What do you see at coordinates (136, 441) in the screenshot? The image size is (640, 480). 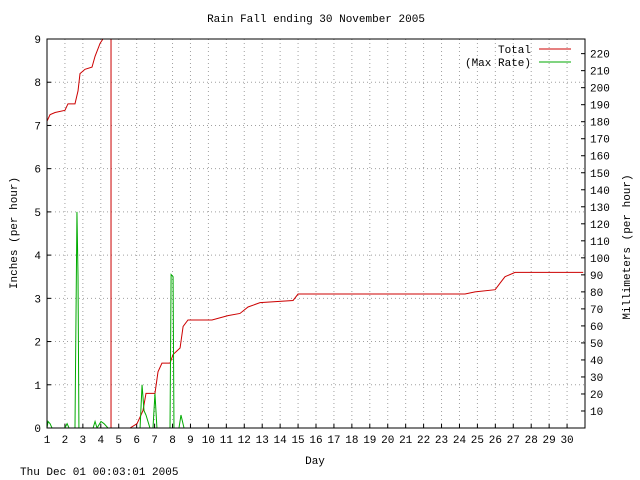 I see `x-tick-label: 6` at bounding box center [136, 441].